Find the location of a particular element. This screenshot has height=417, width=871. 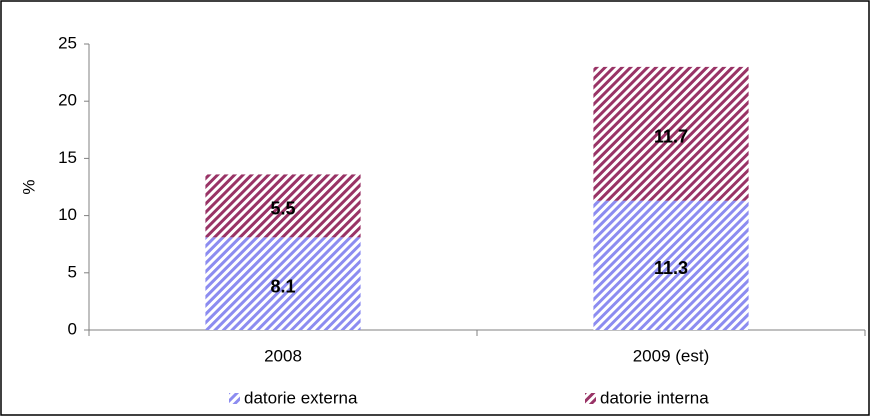

value-label: 8.1 is located at coordinates (282, 286).